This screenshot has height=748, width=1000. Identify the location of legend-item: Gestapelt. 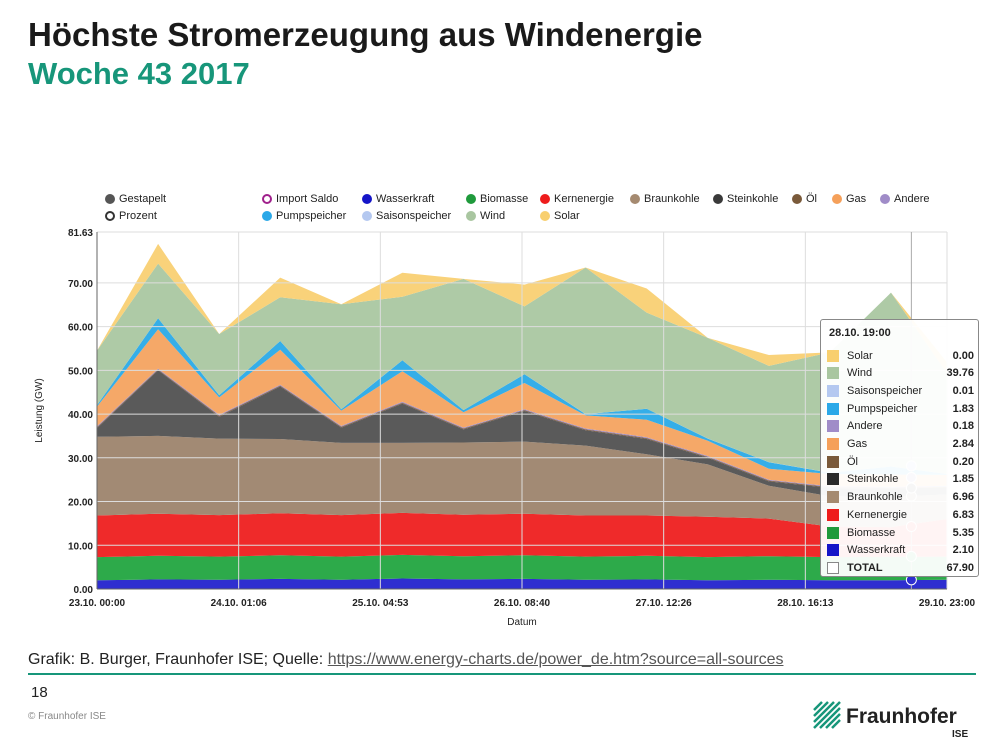
(135, 199).